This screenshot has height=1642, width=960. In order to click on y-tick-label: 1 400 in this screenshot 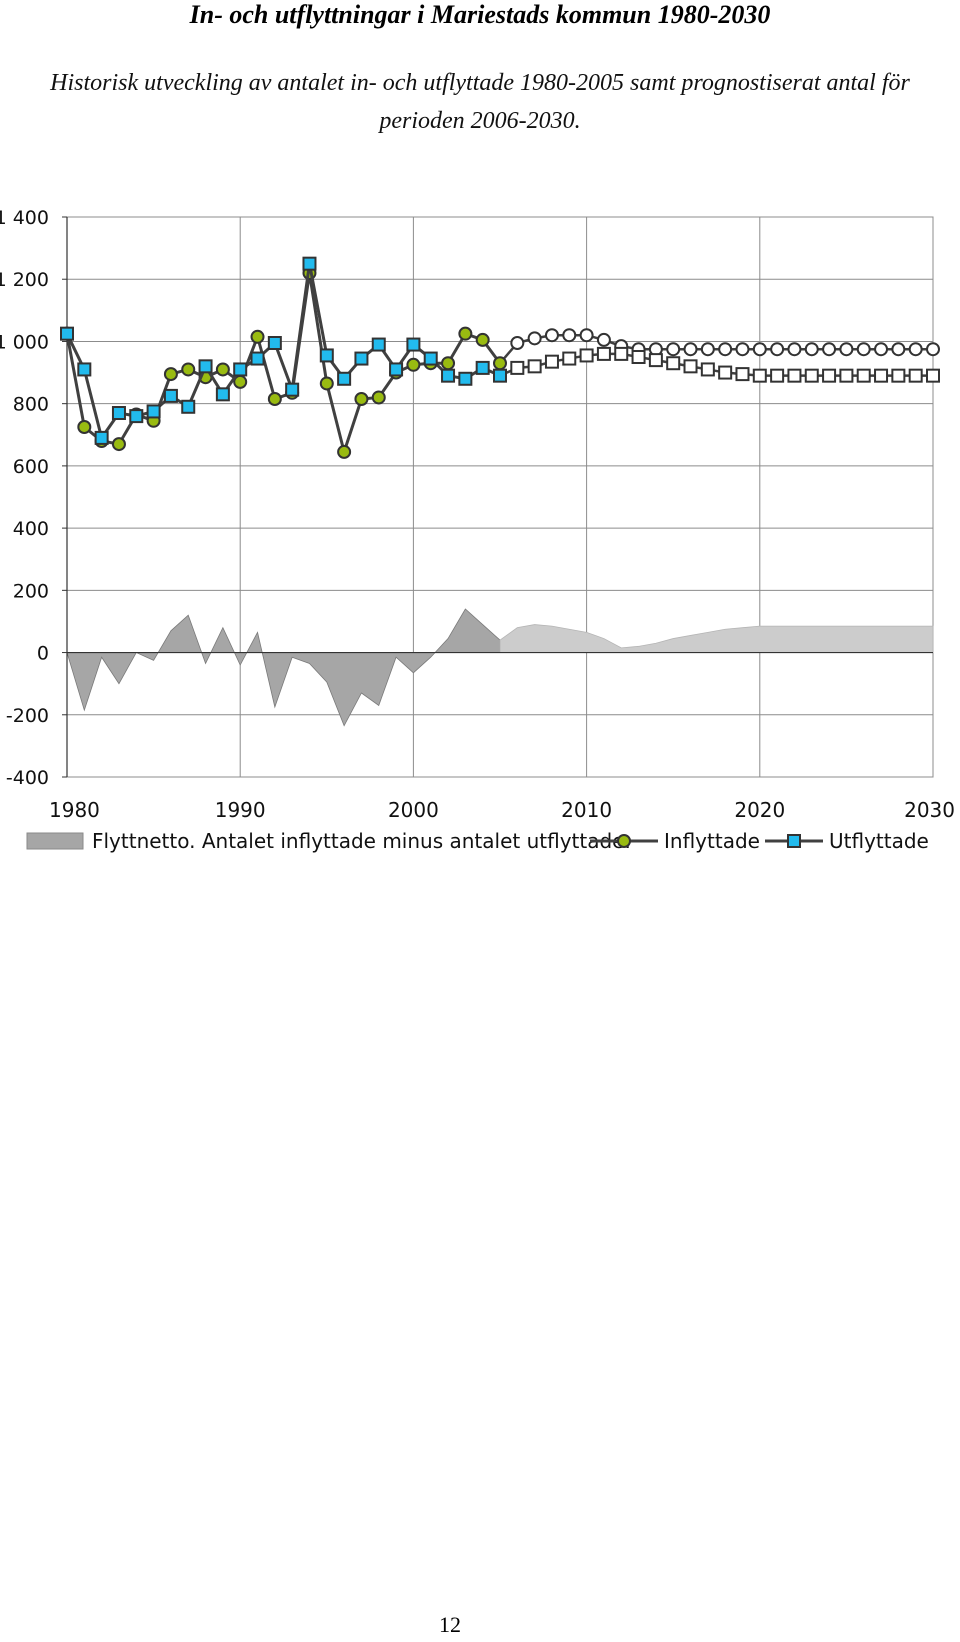, I will do `click(24, 218)`.